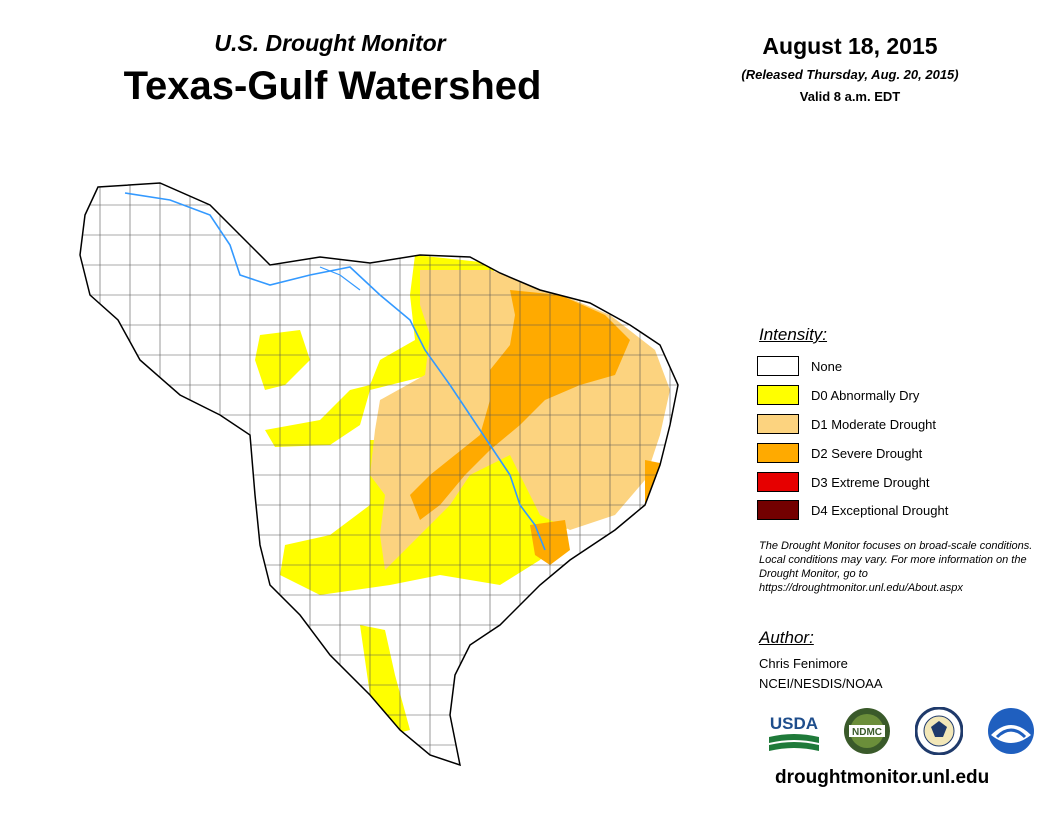 This screenshot has width=1056, height=816. What do you see at coordinates (867, 453) in the screenshot?
I see `legend-label: D2 Severe Drought` at bounding box center [867, 453].